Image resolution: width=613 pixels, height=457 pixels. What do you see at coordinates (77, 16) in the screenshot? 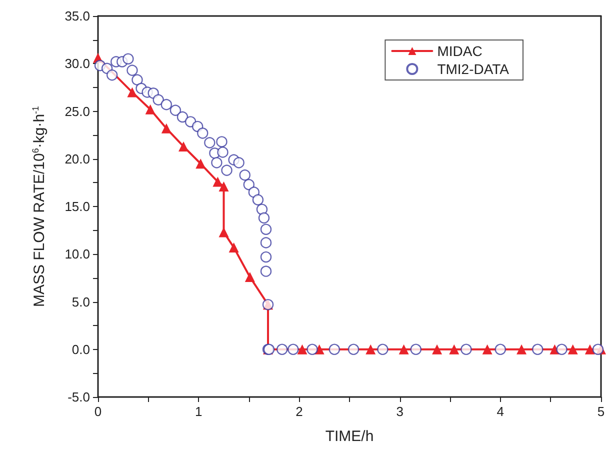
I see `y-tick-label: 35.0` at bounding box center [77, 16].